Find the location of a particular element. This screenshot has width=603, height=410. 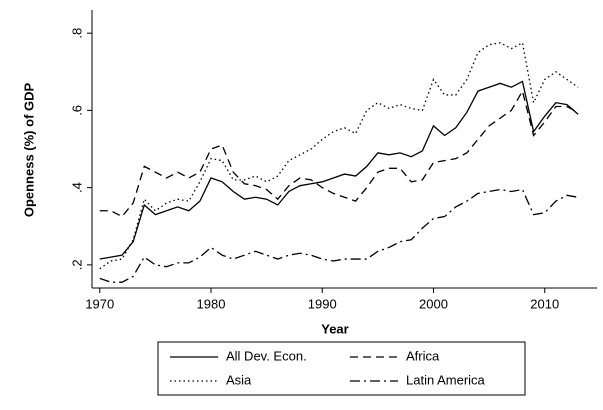

legend-label: All Dev. Econ. is located at coordinates (266, 355).